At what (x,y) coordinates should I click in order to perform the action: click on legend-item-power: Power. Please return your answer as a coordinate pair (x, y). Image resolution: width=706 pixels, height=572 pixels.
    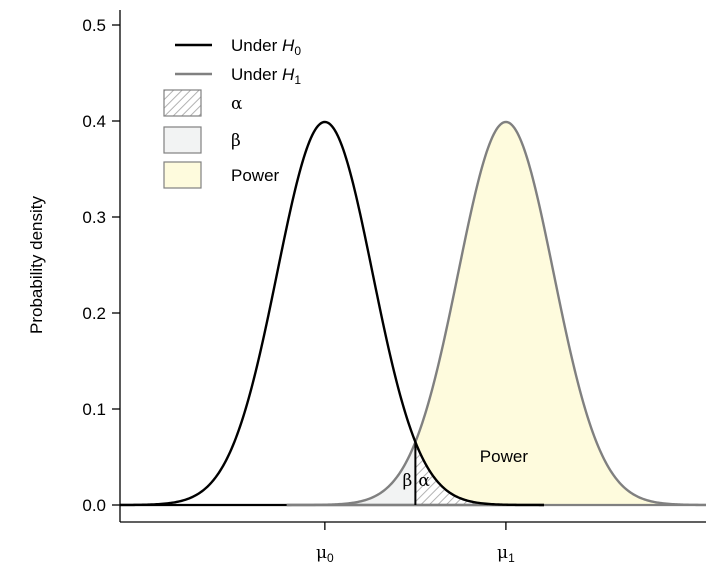
    Looking at the image, I should click on (221, 175).